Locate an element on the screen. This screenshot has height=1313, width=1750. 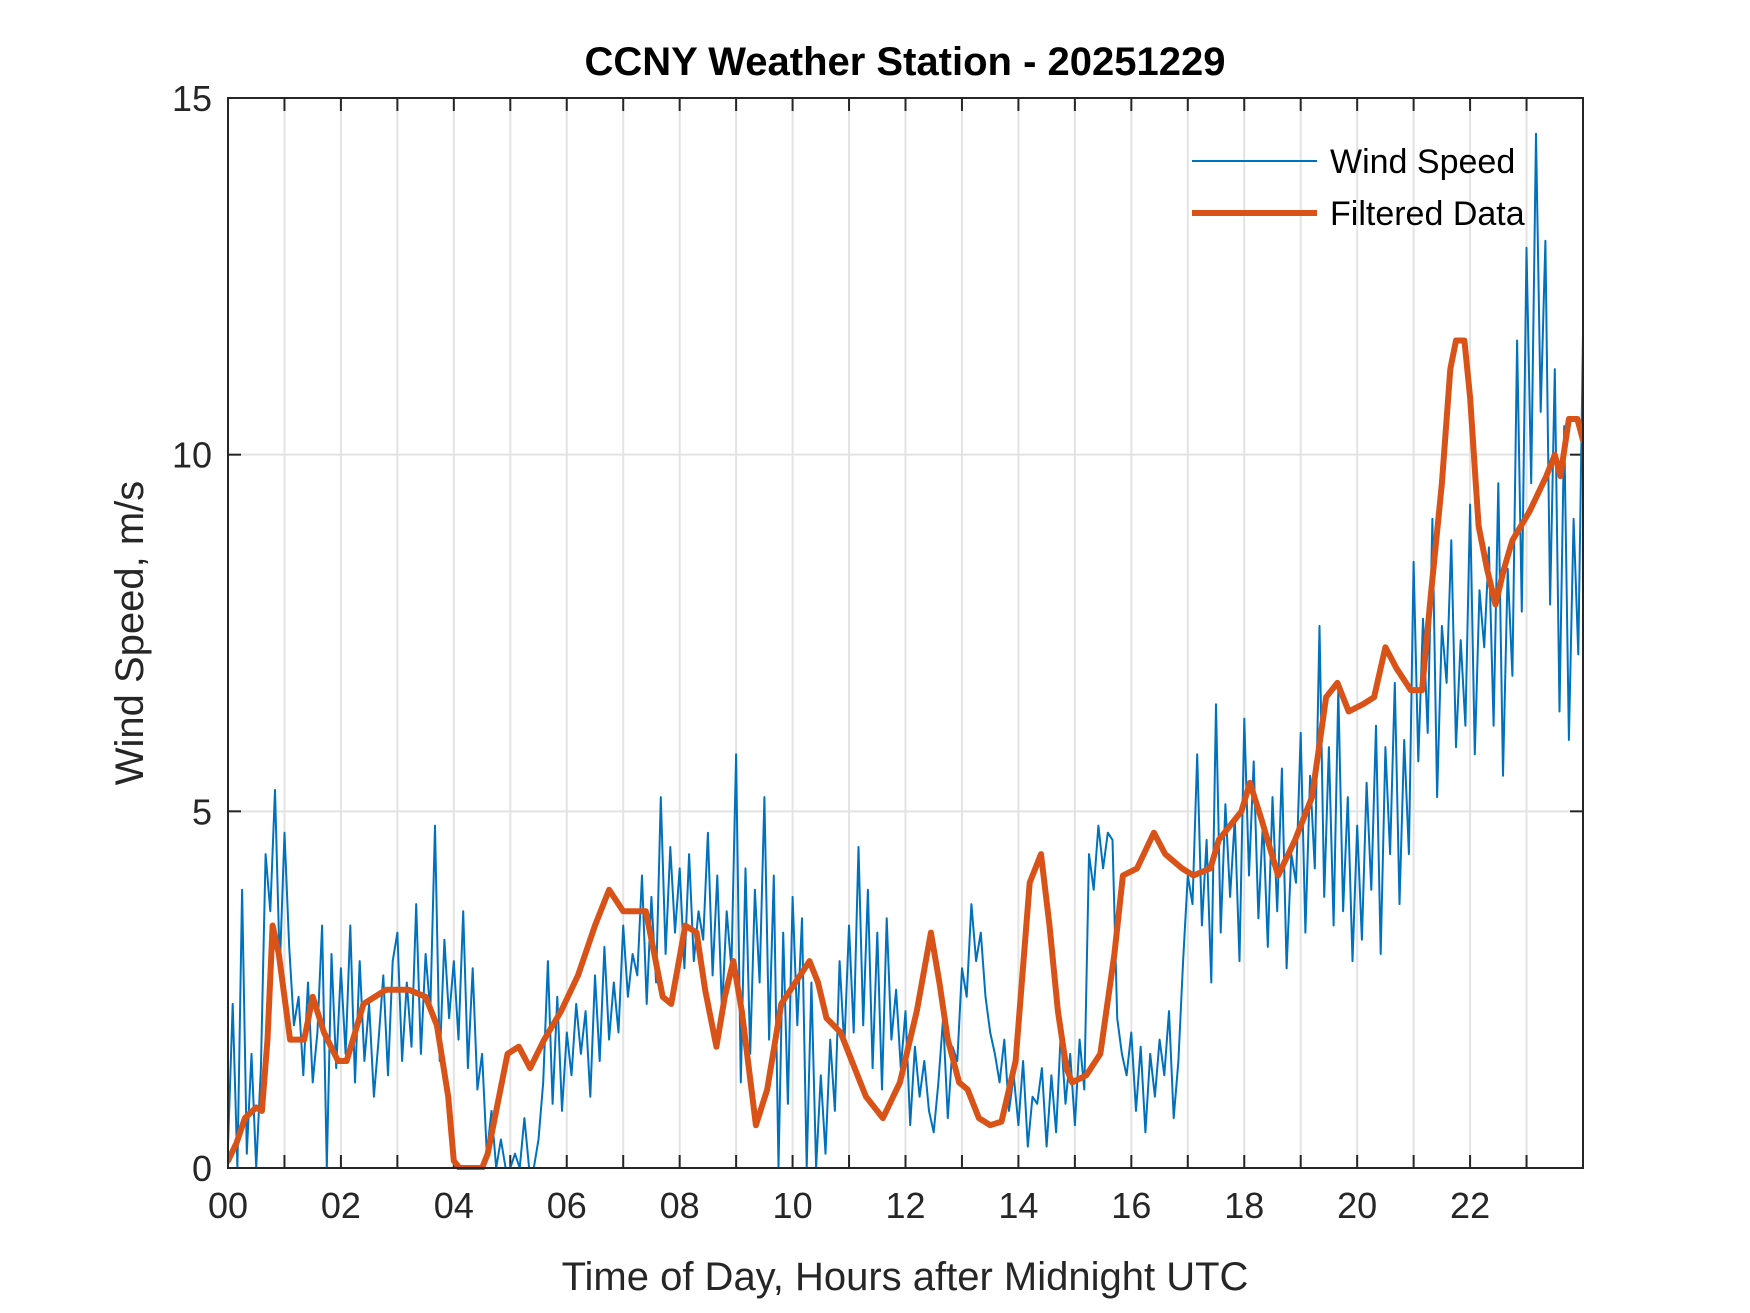
x-axis-label: Time of Day, Hours after Midnight UTC is located at coordinates (905, 1277).